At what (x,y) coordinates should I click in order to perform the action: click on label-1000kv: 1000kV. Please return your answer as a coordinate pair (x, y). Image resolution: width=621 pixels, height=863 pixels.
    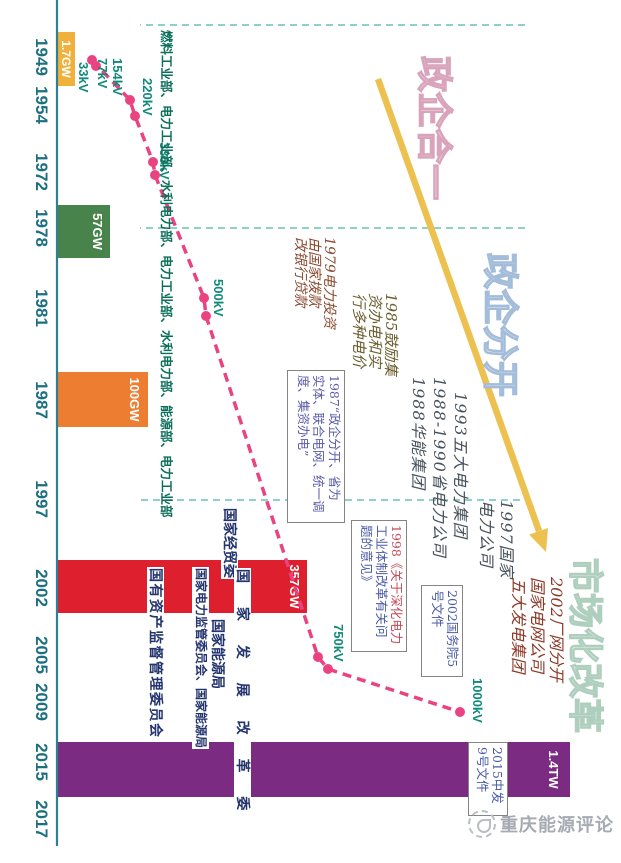
    Looking at the image, I should click on (477, 700).